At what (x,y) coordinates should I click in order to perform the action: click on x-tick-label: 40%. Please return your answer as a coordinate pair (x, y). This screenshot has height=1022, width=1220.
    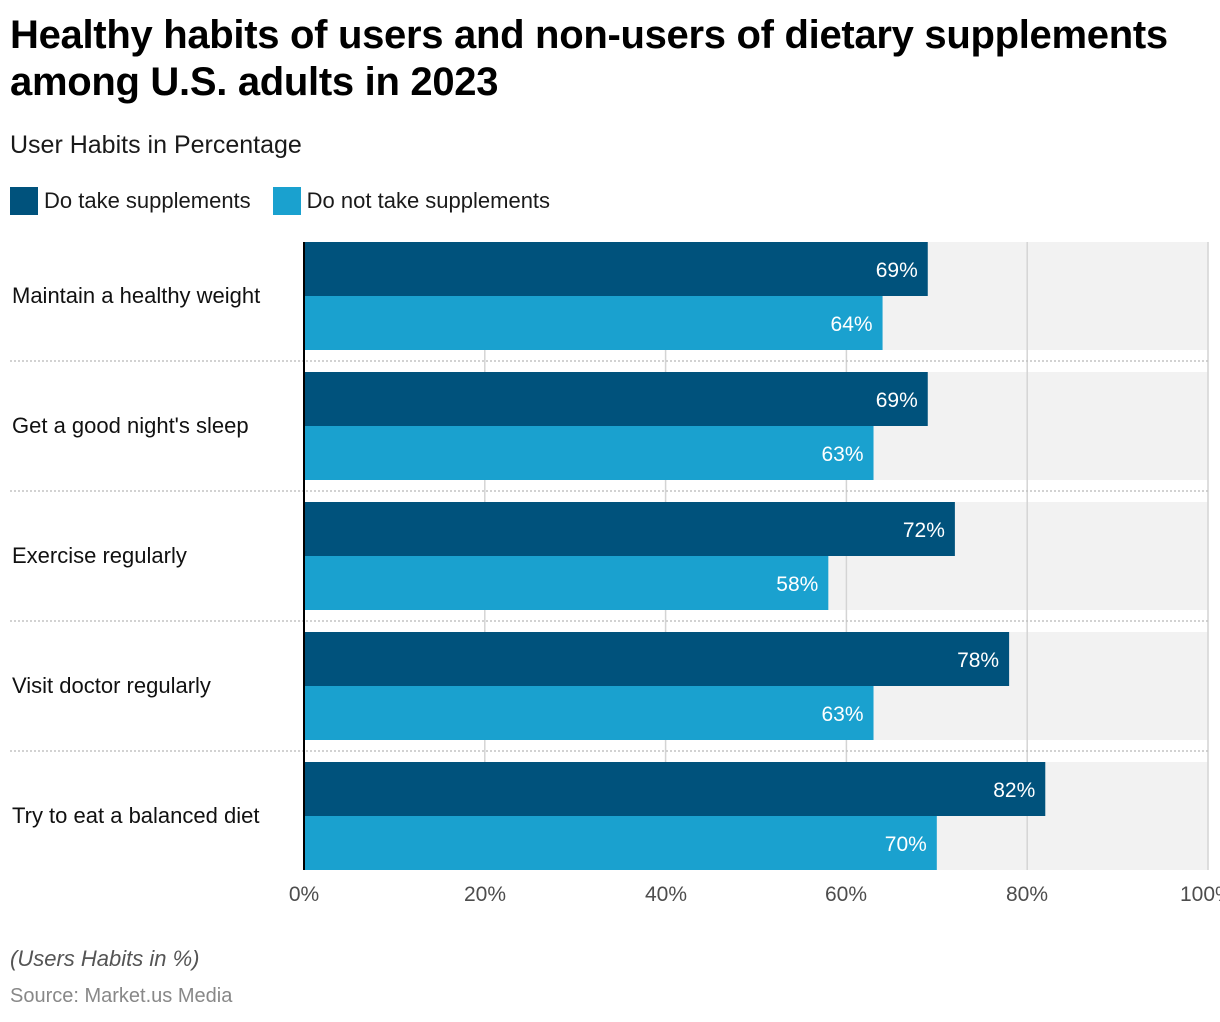
    Looking at the image, I should click on (666, 894).